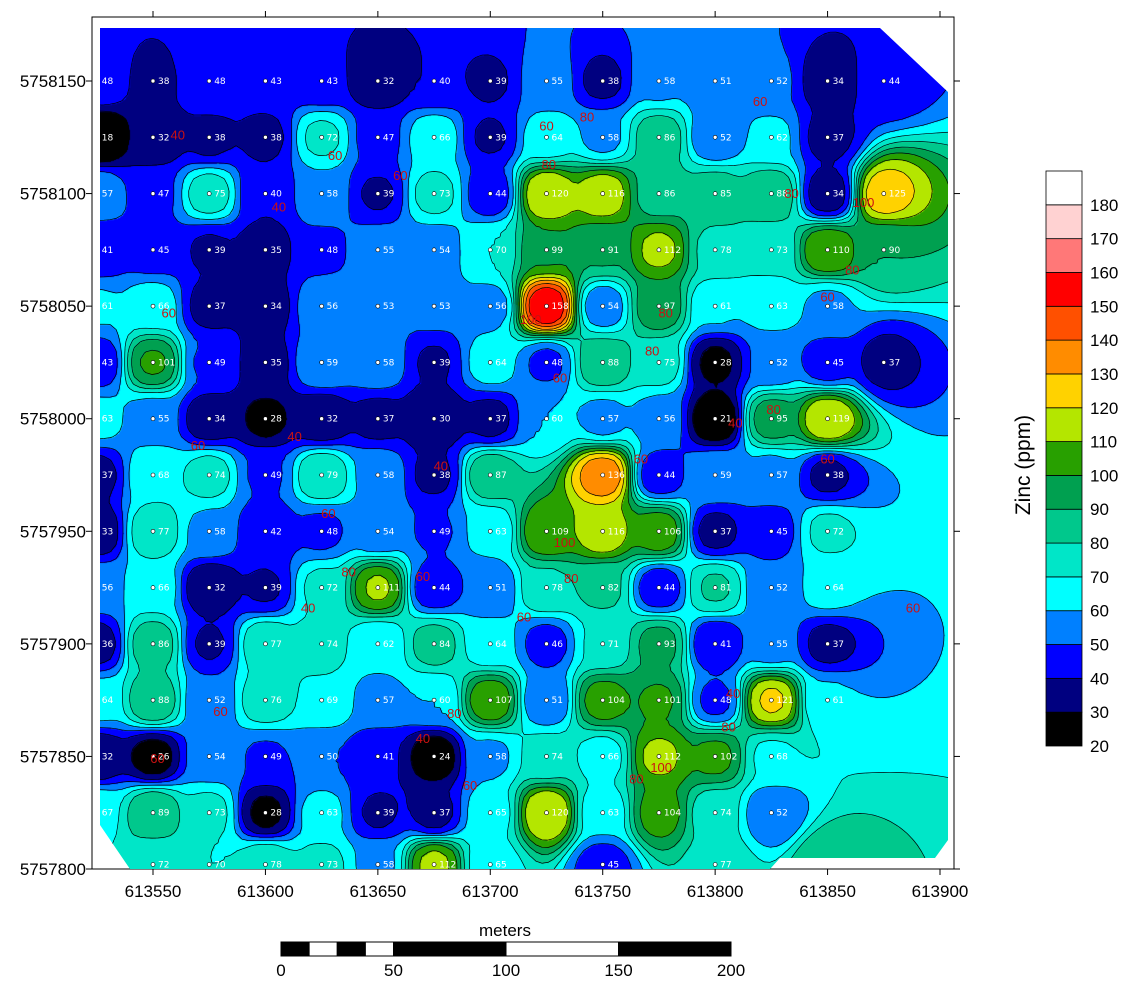 The image size is (1122, 985). What do you see at coordinates (669, 307) in the screenshot?
I see `sample-value-label: 97` at bounding box center [669, 307].